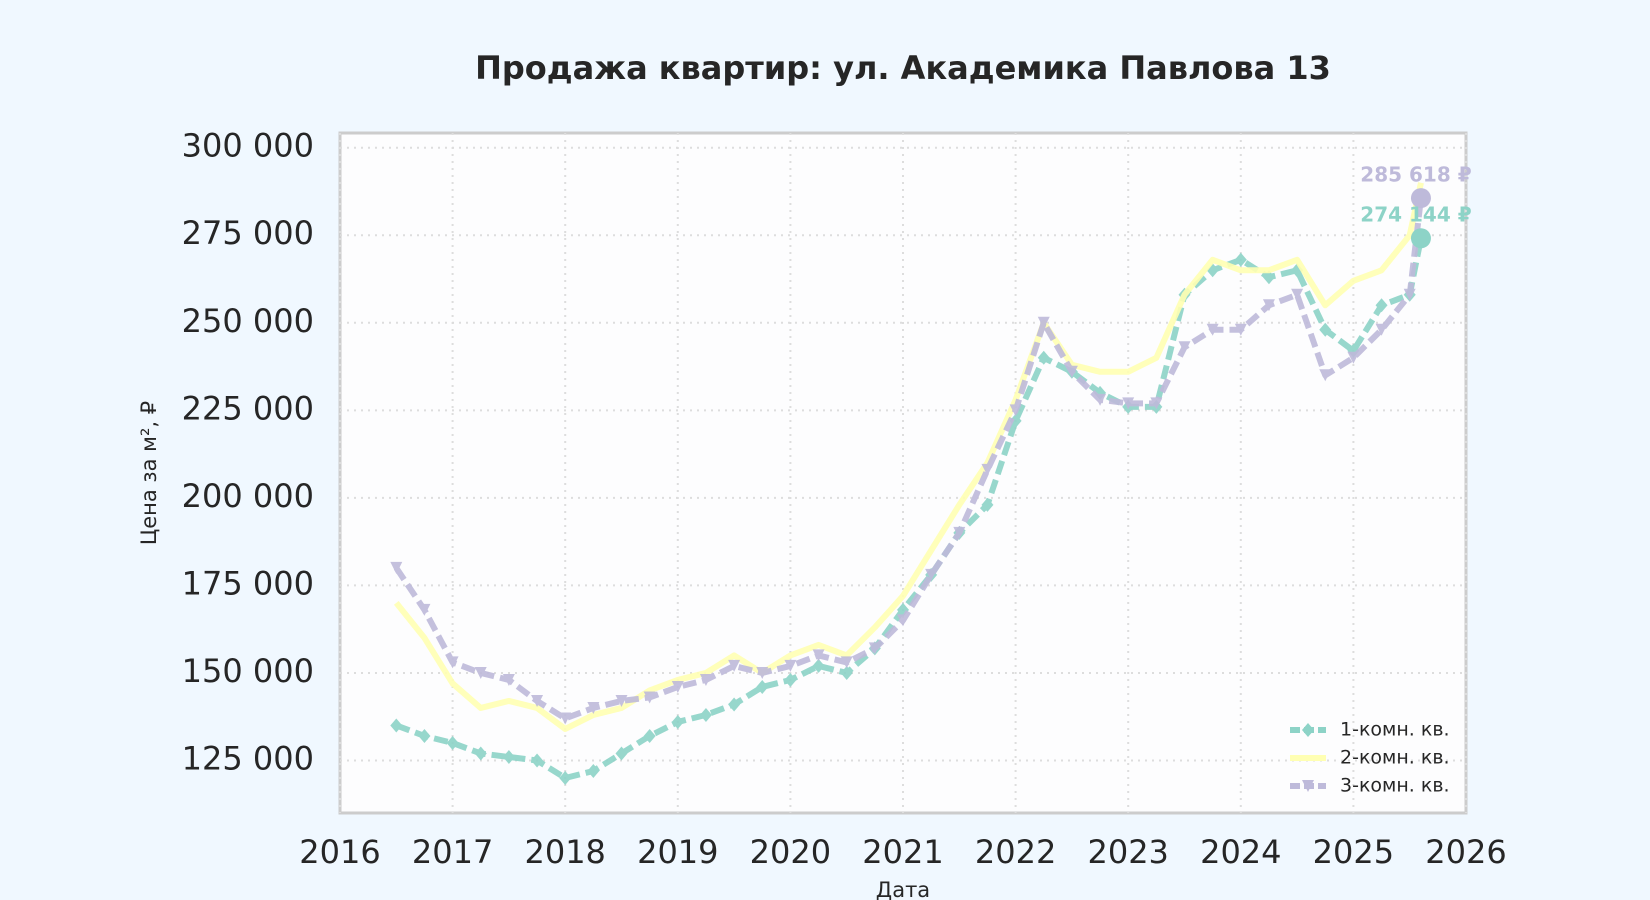 This screenshot has width=1650, height=900. I want to click on y-tick-label: 125 000, so click(248, 758).